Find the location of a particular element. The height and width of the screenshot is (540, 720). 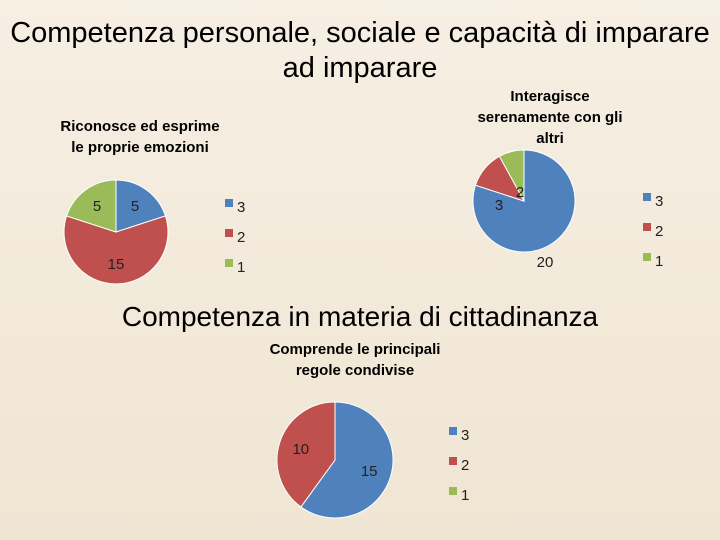

chart1-legend-label-3: 3 is located at coordinates (241, 207).